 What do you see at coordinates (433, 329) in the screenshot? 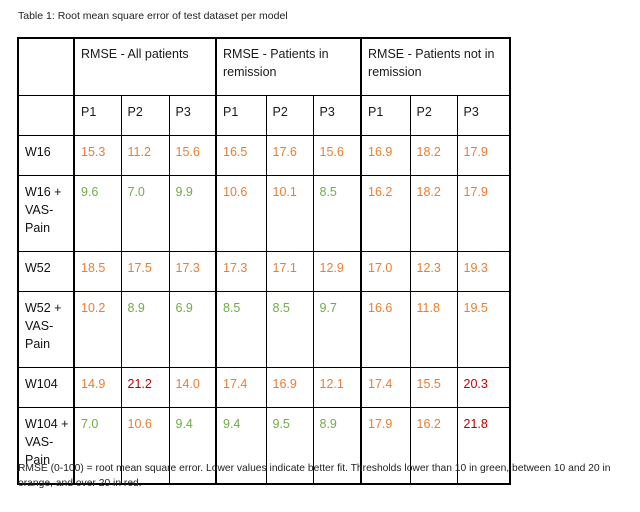
I see `rmse-value-cell: 11.8` at bounding box center [433, 329].